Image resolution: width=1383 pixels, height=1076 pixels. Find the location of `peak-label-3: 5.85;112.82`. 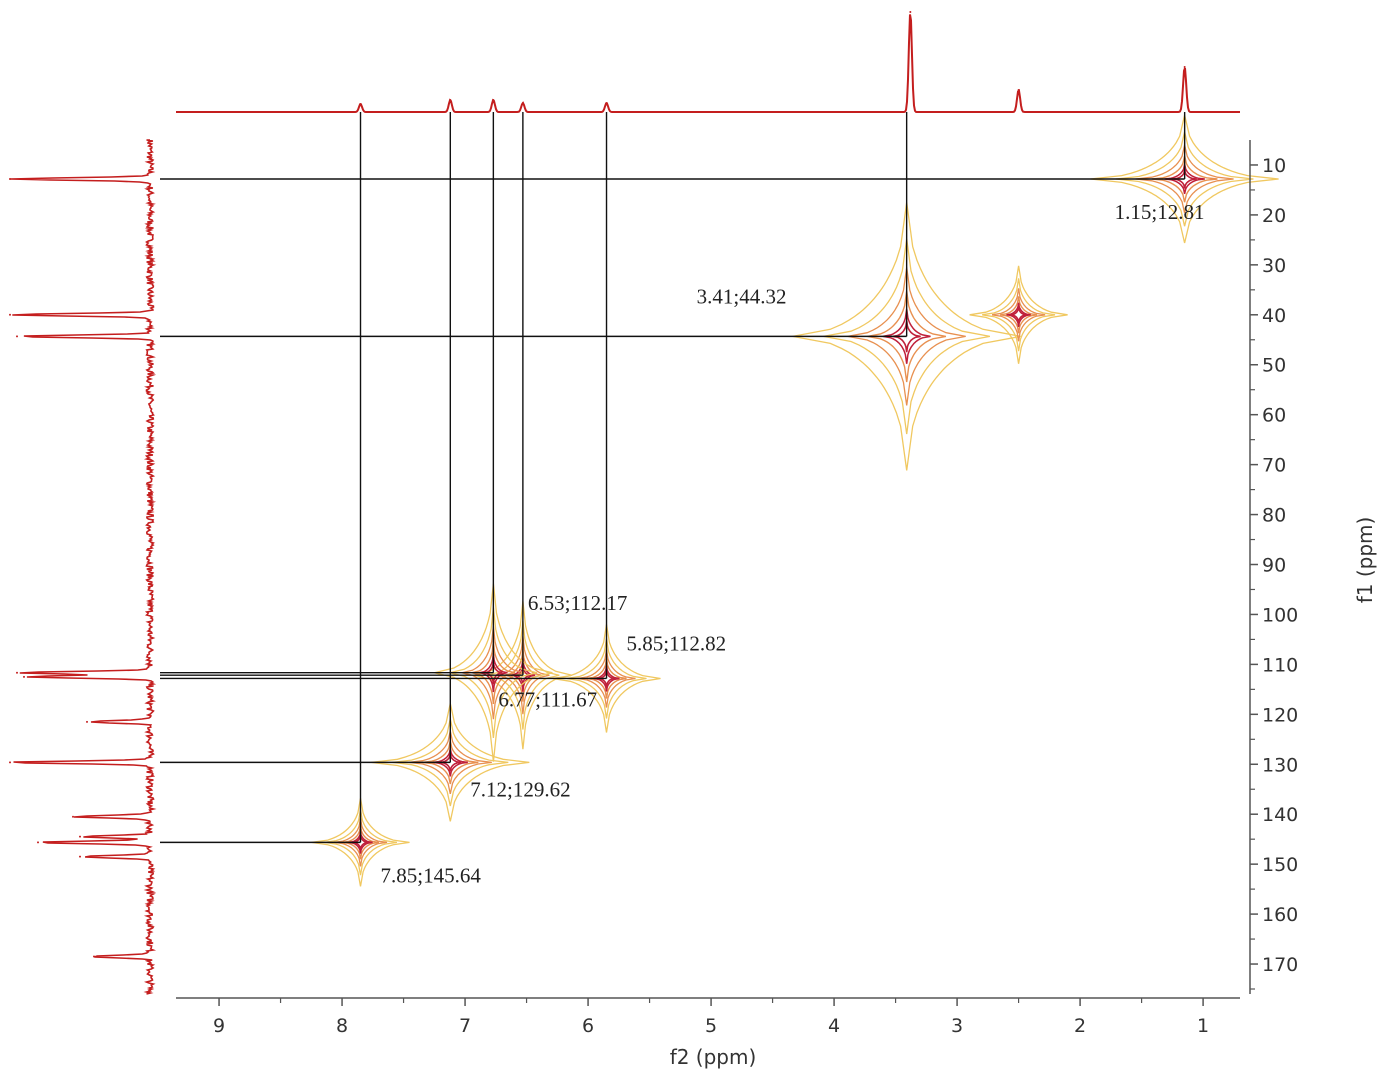

peak-label-3: 5.85;112.82 is located at coordinates (677, 643).